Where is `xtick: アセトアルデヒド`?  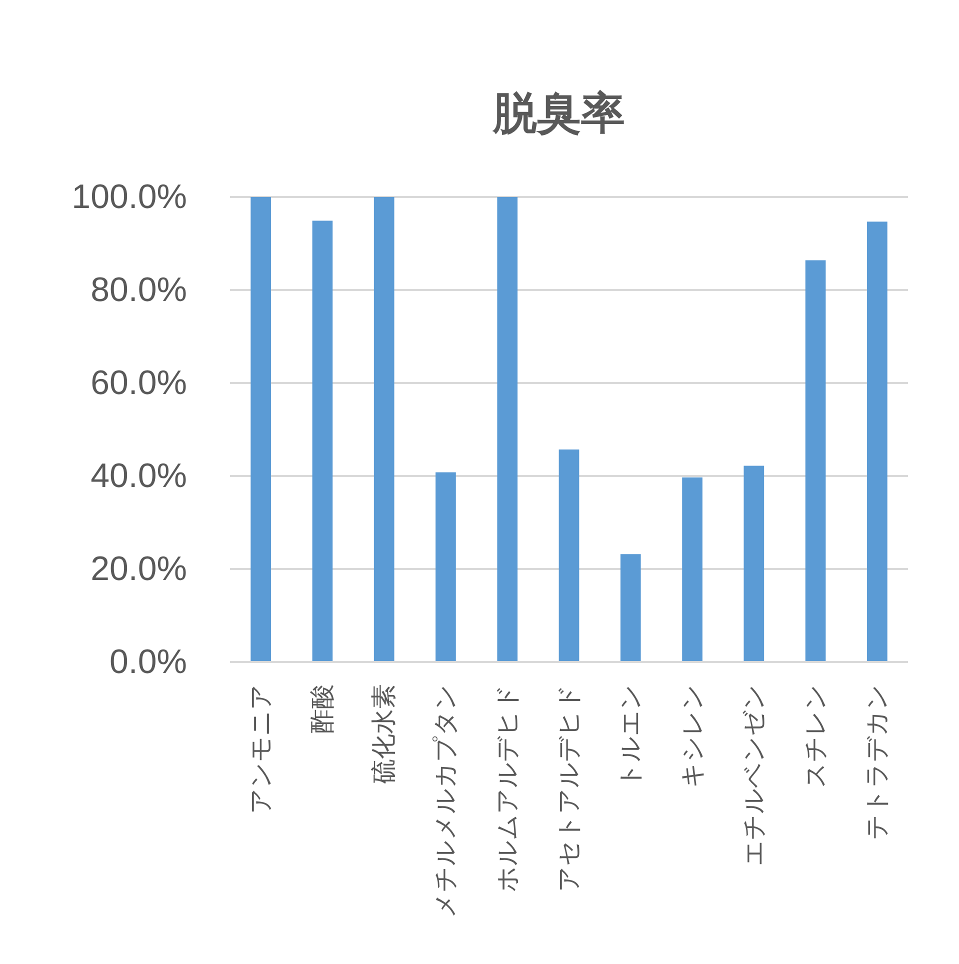
xtick: アセトアルデヒド is located at coordinates (569, 788).